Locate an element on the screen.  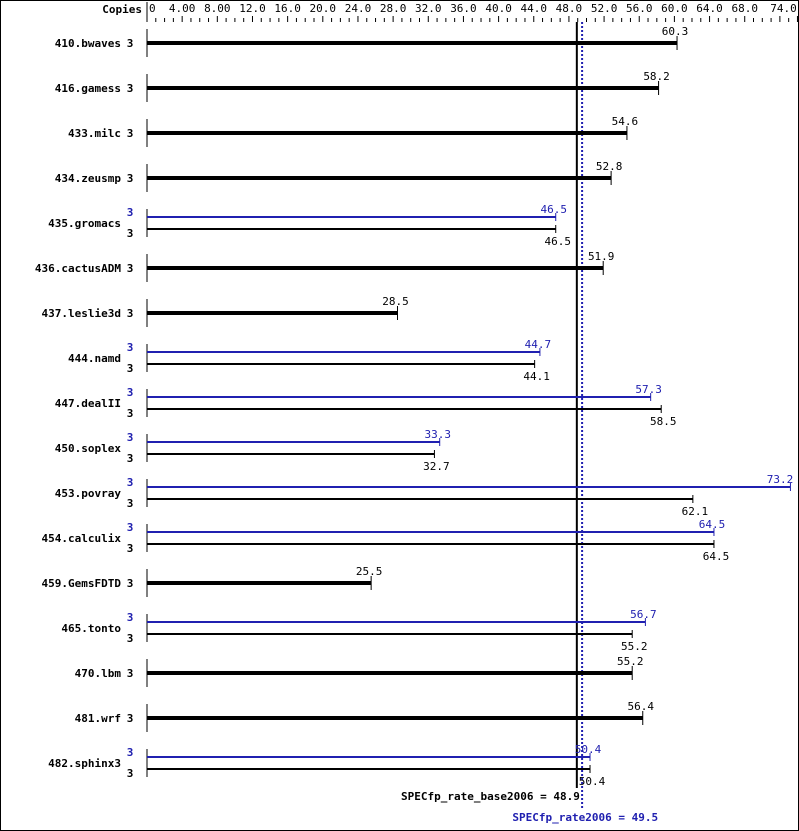
copies-header: Copies is located at coordinates (122, 9).